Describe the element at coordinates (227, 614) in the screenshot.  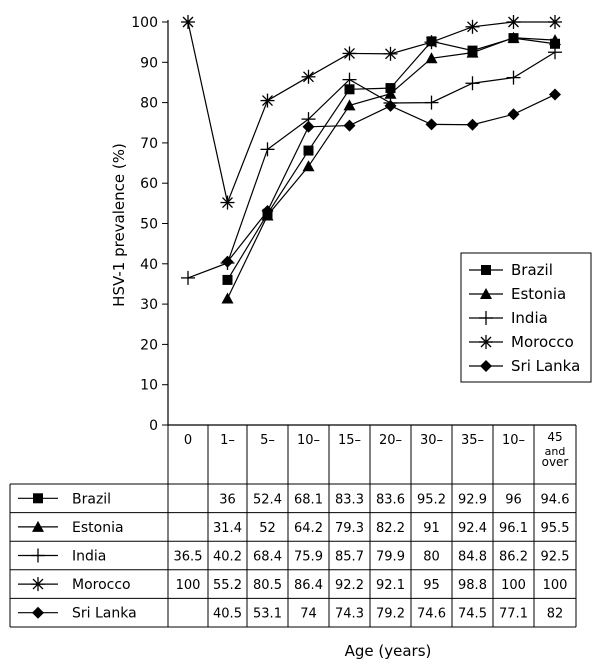
I see `table-cell: 40.5` at that location.